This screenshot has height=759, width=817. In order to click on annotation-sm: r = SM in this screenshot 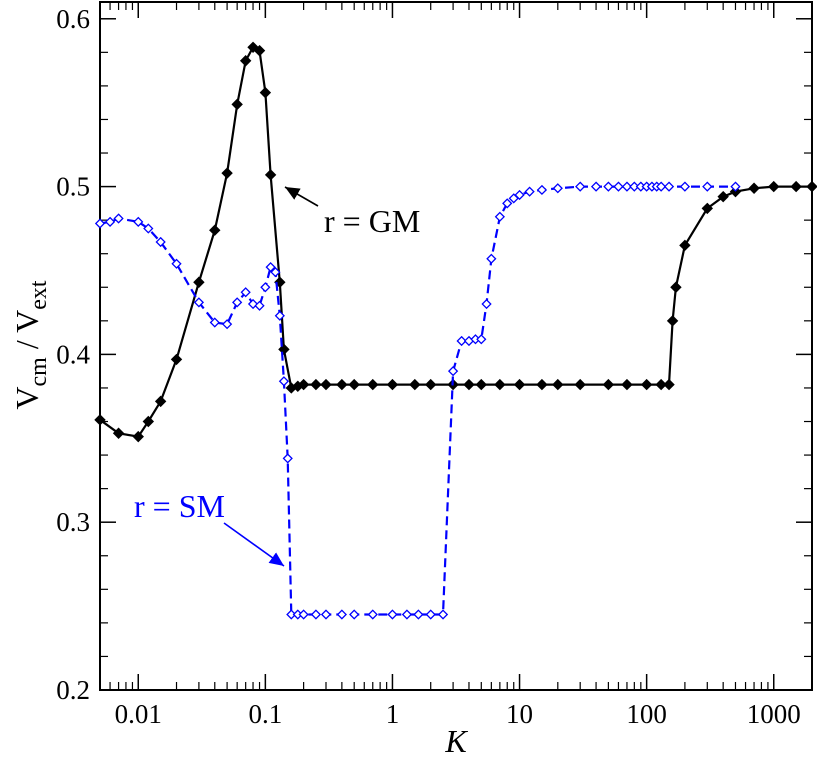, I will do `click(209, 527)`.